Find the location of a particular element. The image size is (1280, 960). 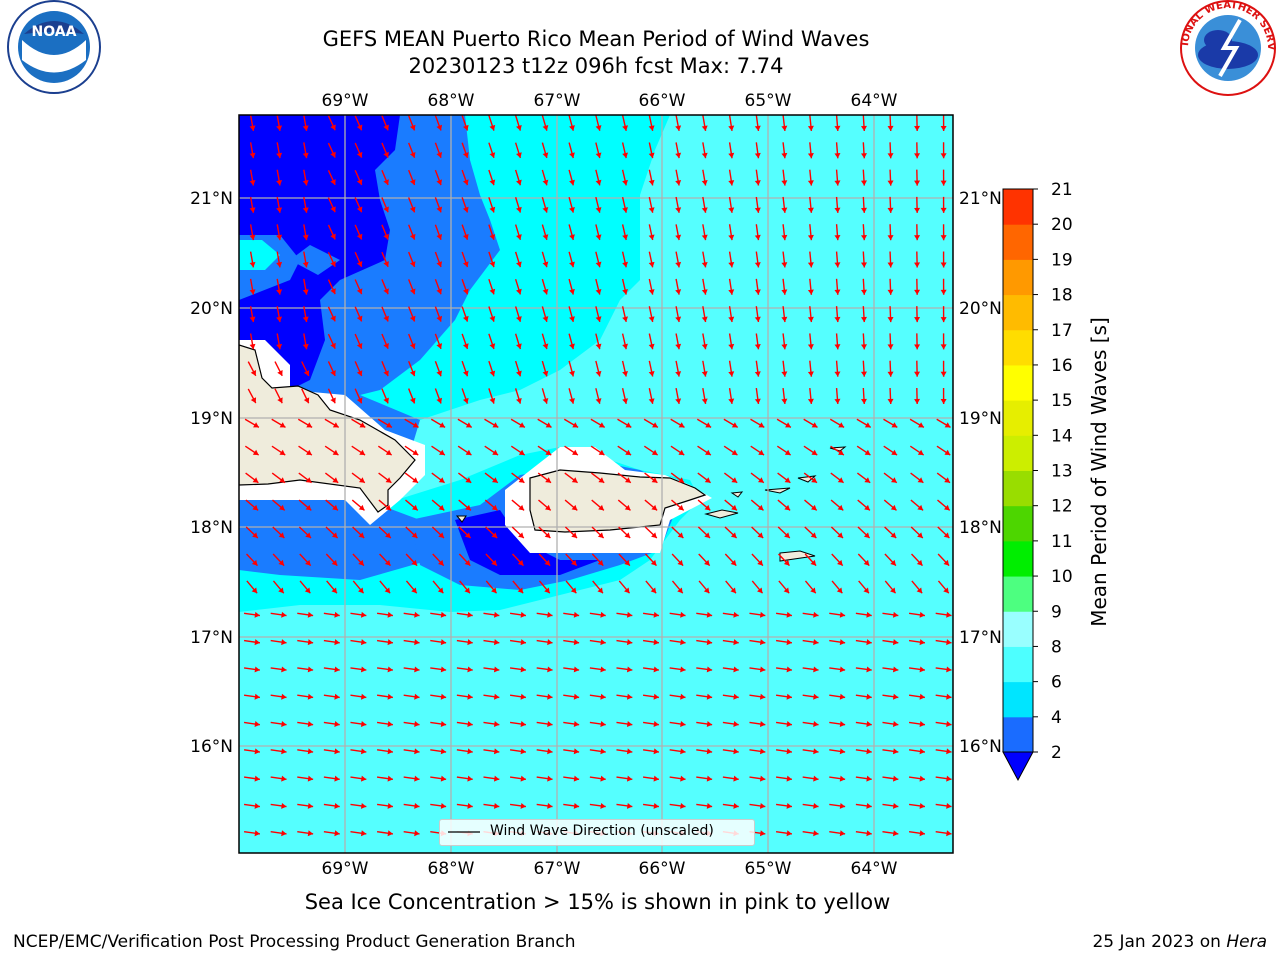

latitude-label: 16°N is located at coordinates (980, 747).